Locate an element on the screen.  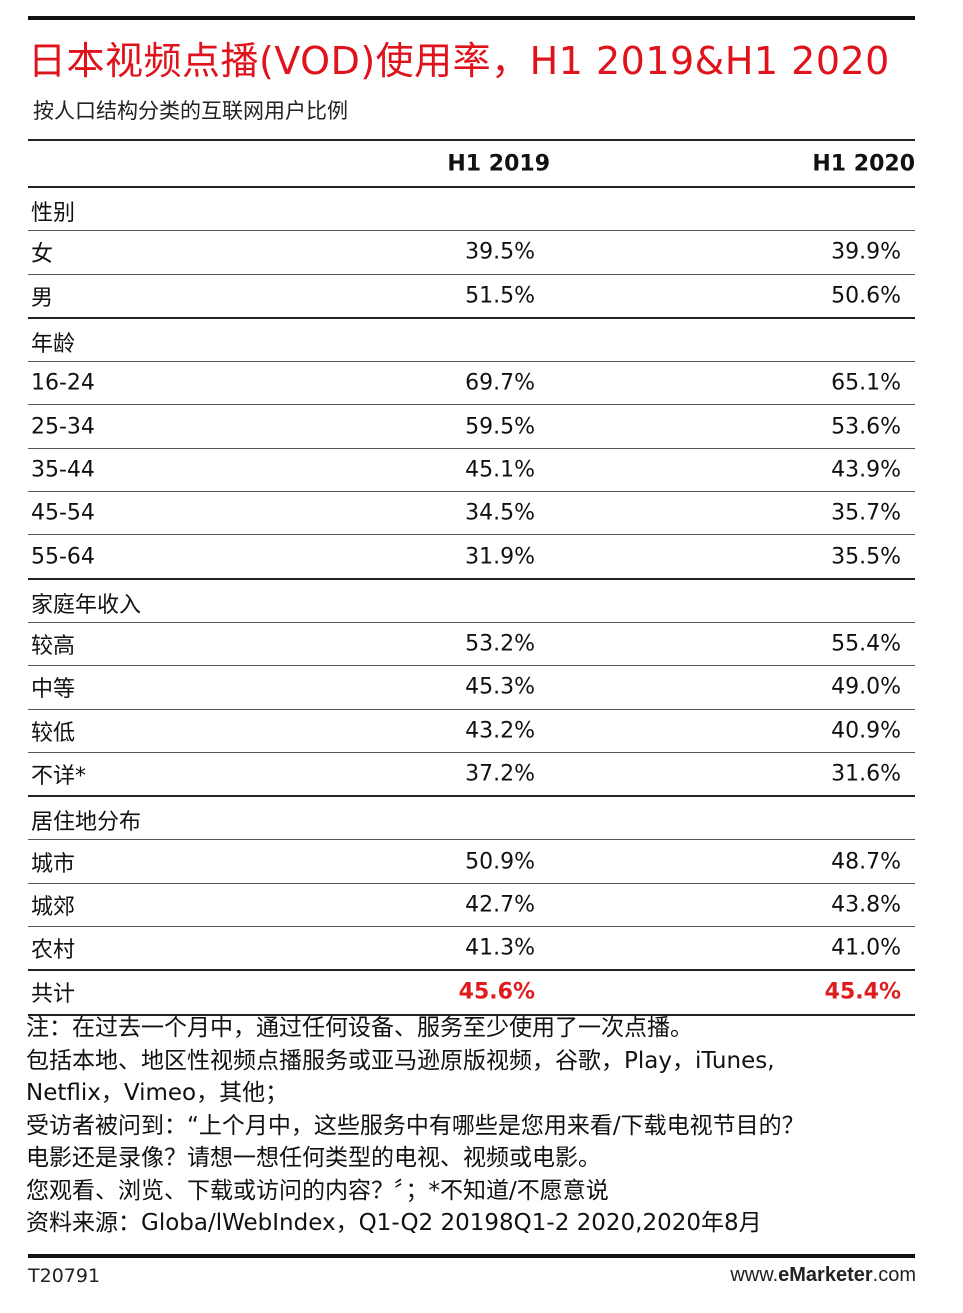
cell-h1-2020: 43.9% is located at coordinates (866, 470).